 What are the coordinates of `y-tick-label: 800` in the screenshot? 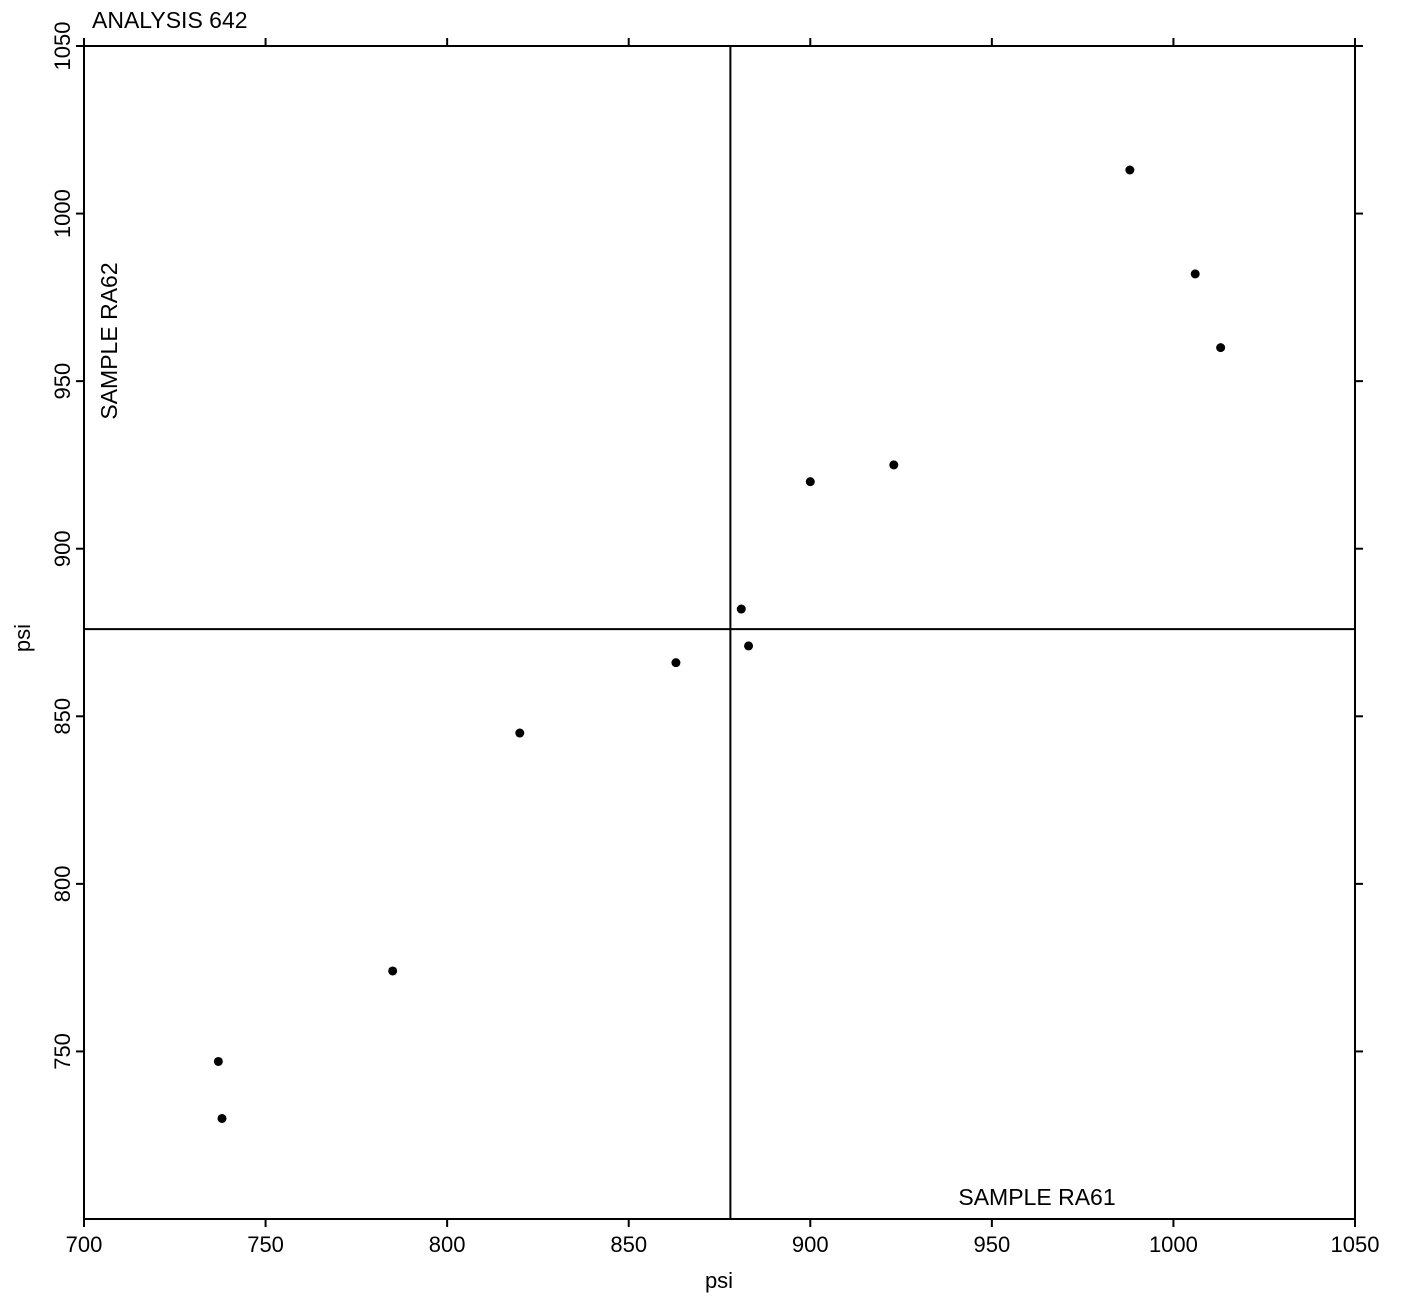 It's located at (62, 883).